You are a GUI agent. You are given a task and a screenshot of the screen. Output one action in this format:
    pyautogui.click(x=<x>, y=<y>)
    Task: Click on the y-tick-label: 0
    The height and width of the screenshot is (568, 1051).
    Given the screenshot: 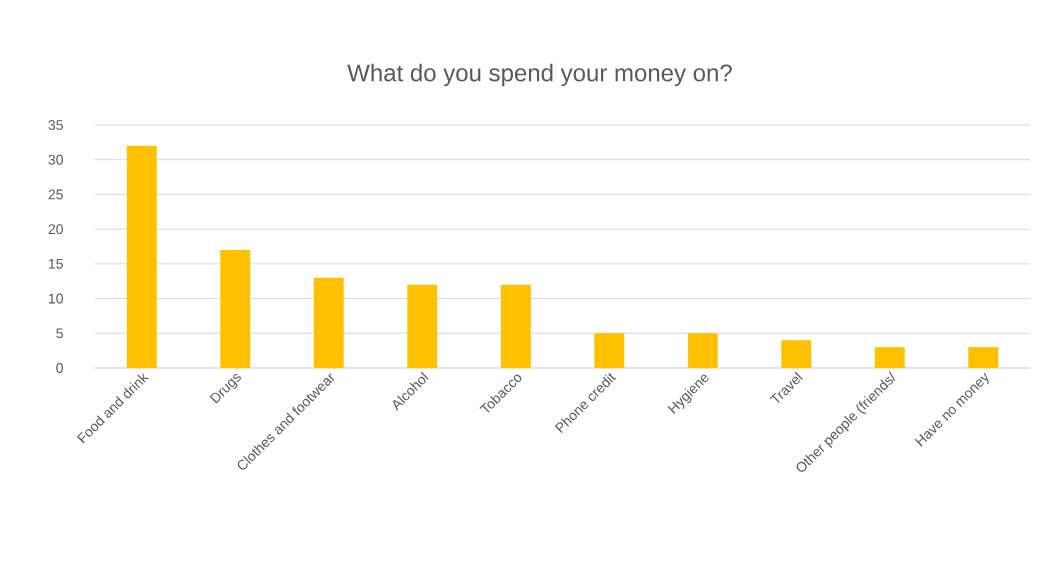 What is the action you would take?
    pyautogui.click(x=59, y=368)
    